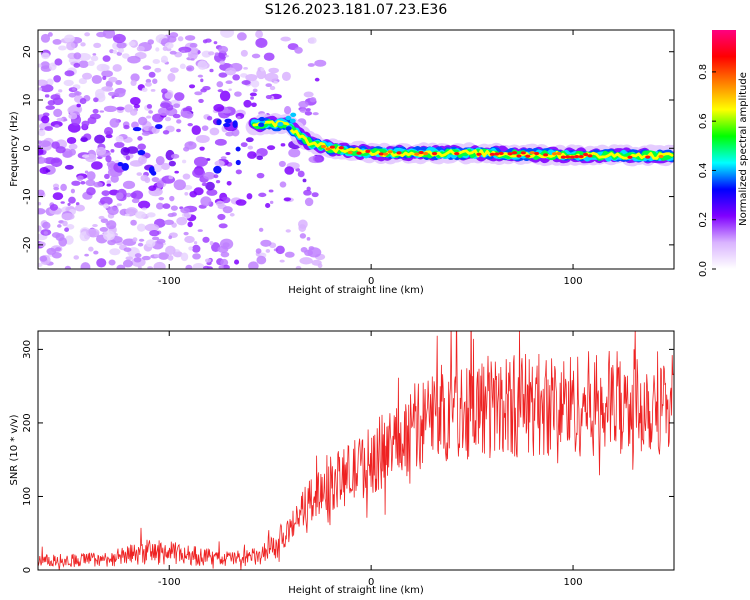  What do you see at coordinates (463, 140) in the screenshot?
I see `spectrogram-ridge-band` at bounding box center [463, 140].